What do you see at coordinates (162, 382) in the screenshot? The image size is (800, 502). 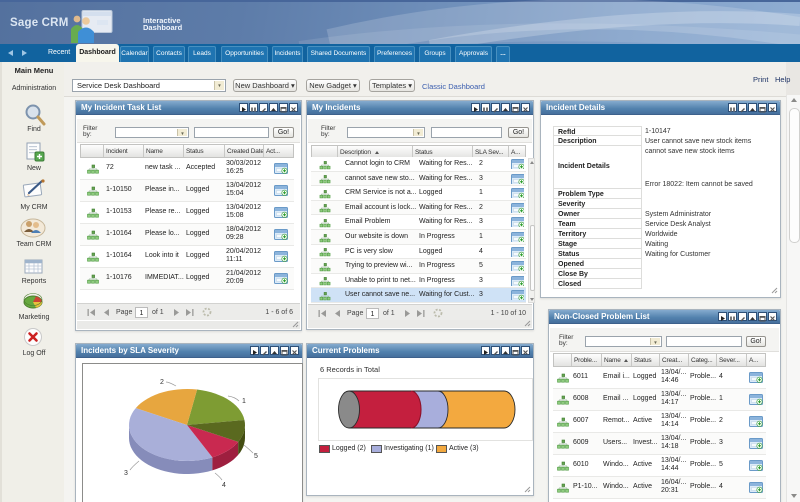 I see `svg-text: 2` at bounding box center [162, 382].